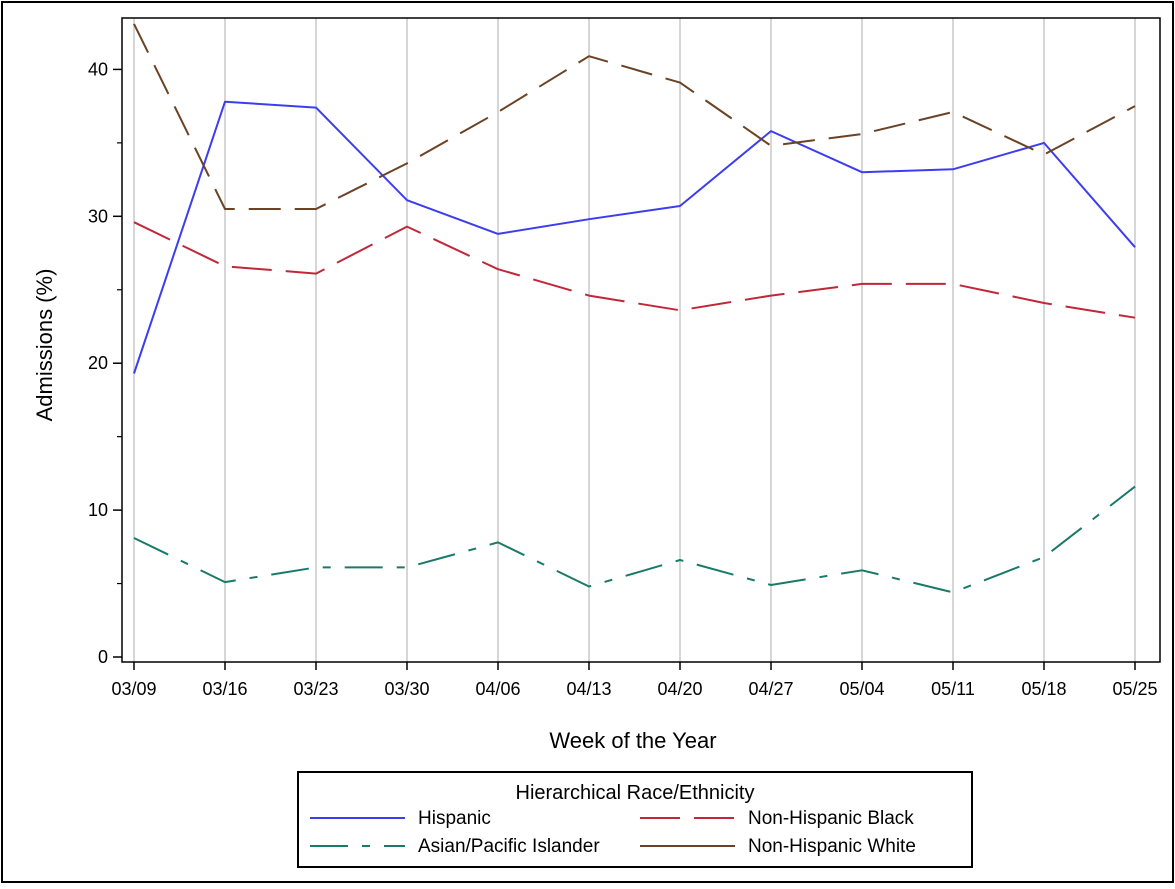 Image resolution: width=1175 pixels, height=889 pixels. I want to click on legend-title: Hierarchical Race/Ethnicity, so click(635, 793).